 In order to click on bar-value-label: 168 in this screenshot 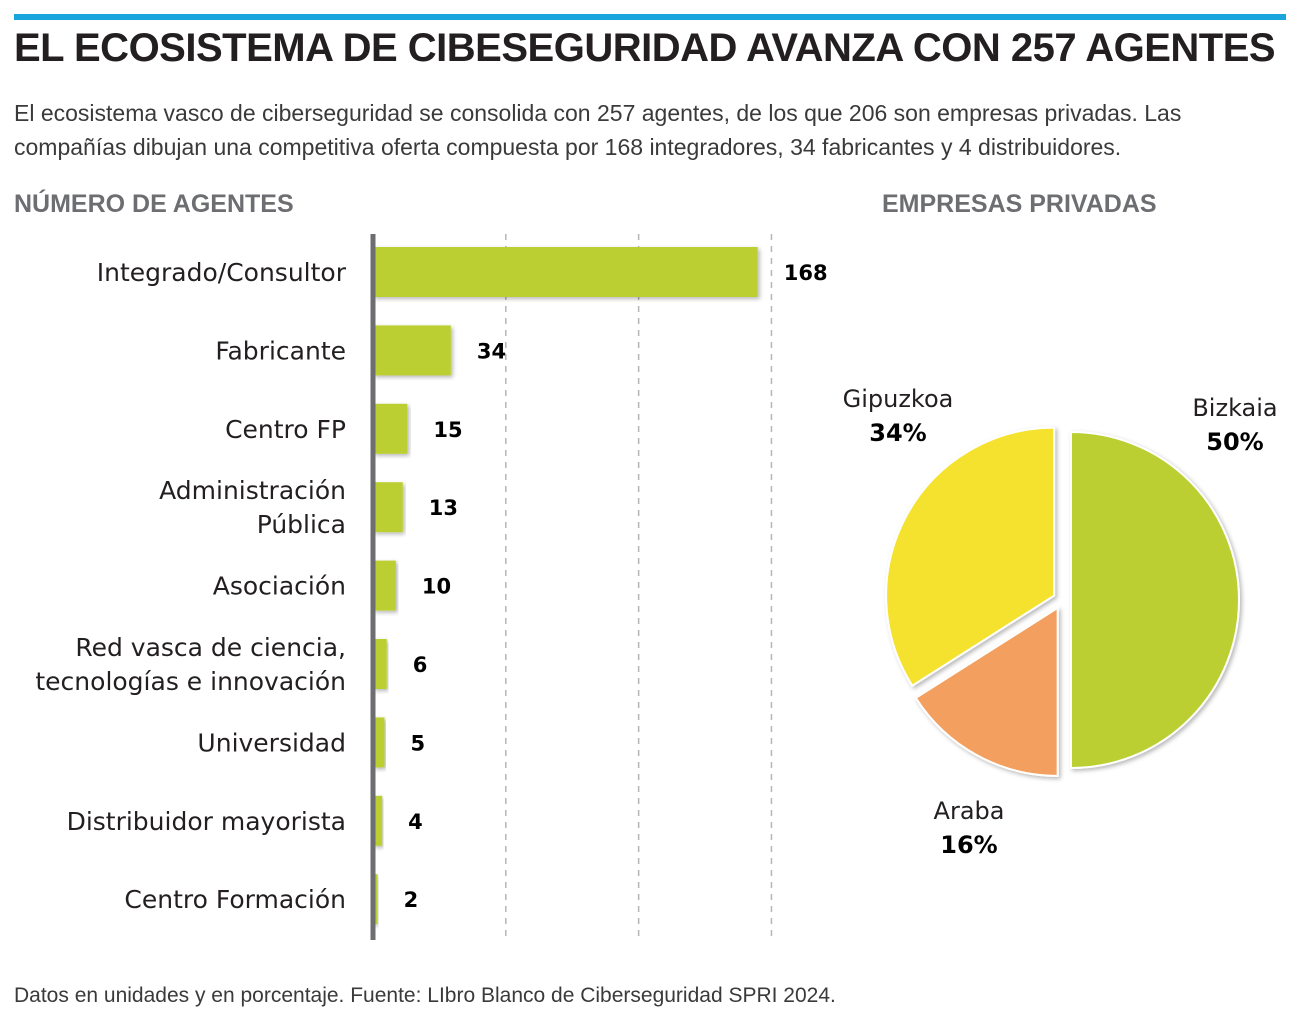, I will do `click(806, 273)`.